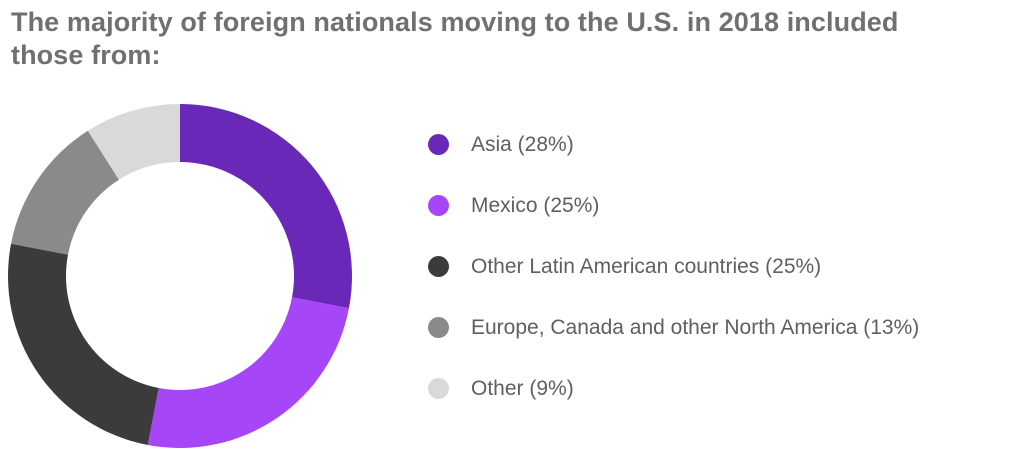 Image resolution: width=1024 pixels, height=465 pixels. I want to click on legend-item-mexico: Mexico (25%), so click(673, 205).